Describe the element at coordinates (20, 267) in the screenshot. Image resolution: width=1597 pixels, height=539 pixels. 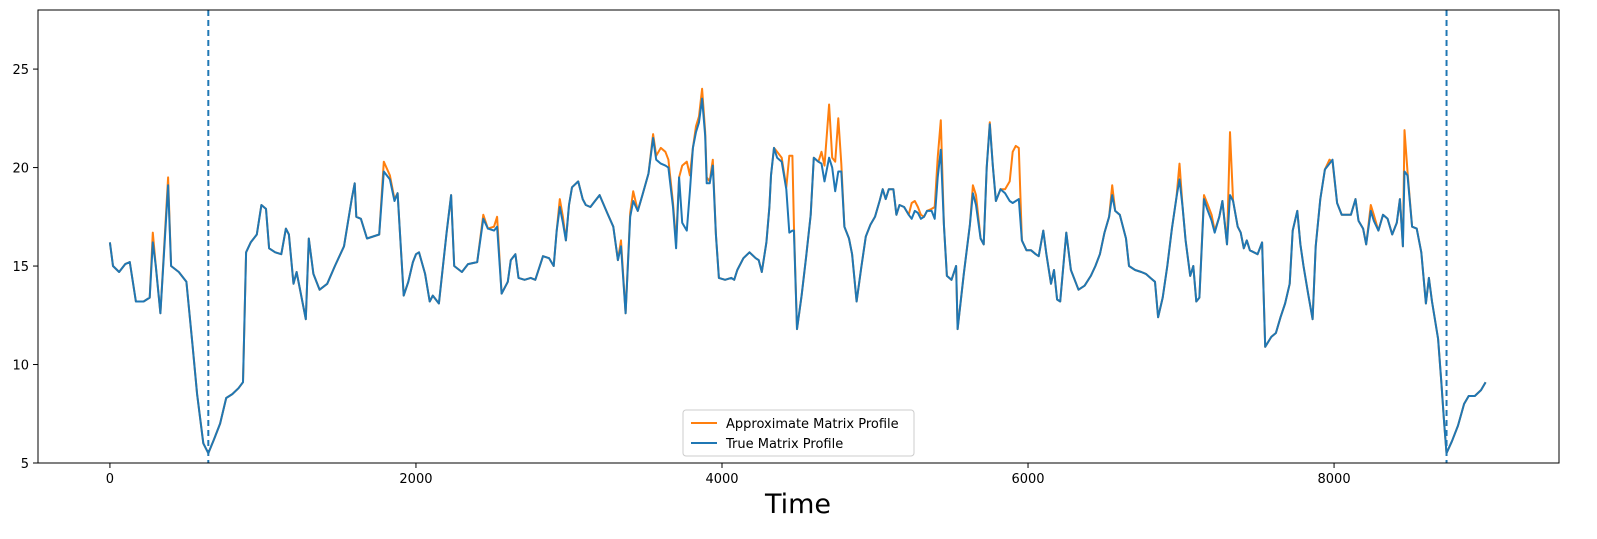
I see `y-tick-label: 15` at that location.